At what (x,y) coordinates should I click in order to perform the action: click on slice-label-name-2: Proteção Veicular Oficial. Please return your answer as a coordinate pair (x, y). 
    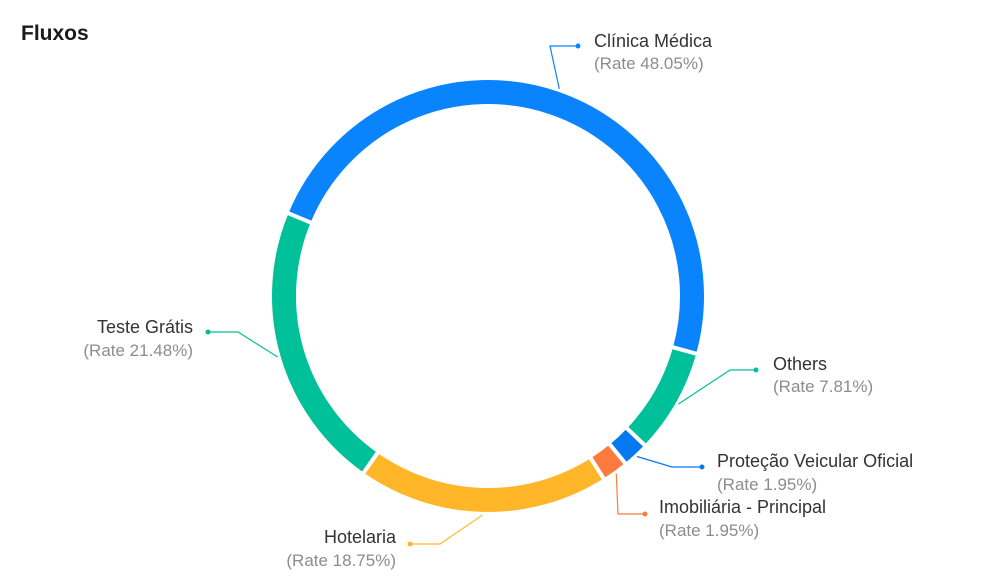
    Looking at the image, I should click on (815, 461).